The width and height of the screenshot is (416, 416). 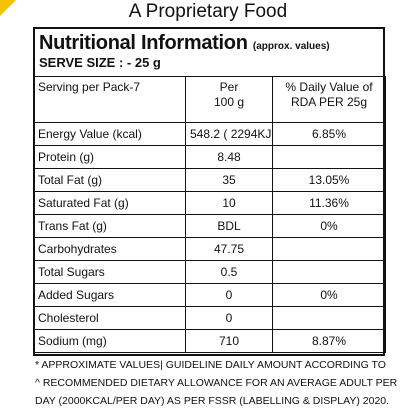 I want to click on header-line: 100 g, so click(x=229, y=102).